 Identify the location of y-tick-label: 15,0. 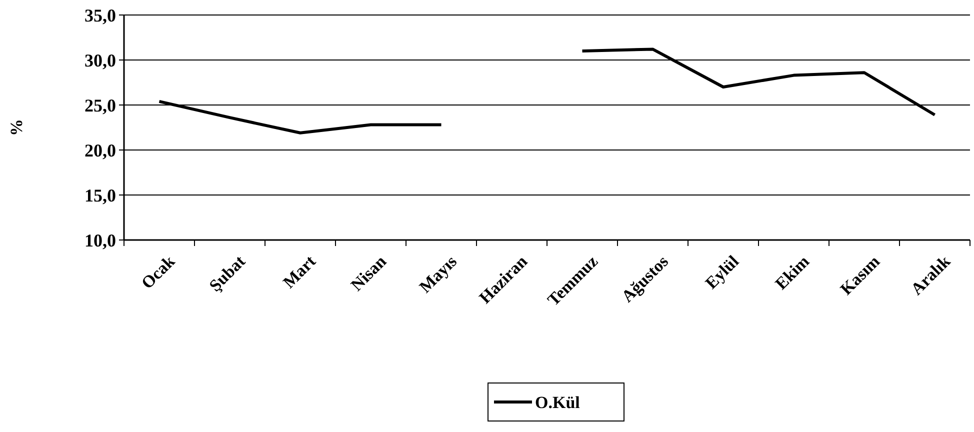
(100, 195).